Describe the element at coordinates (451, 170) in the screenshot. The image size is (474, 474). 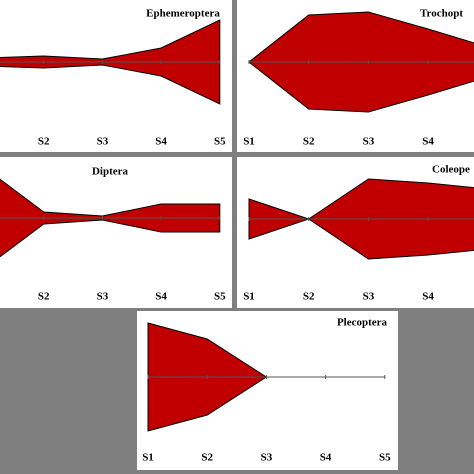
I see `panel-title: Coleope` at that location.